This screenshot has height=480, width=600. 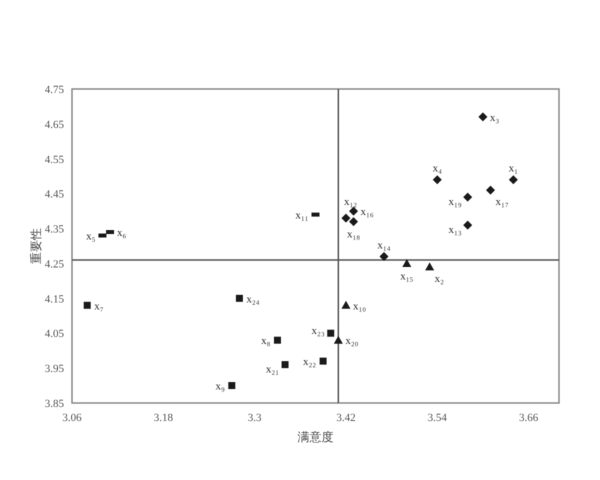 I want to click on point-label: x₂₂, so click(x=309, y=362).